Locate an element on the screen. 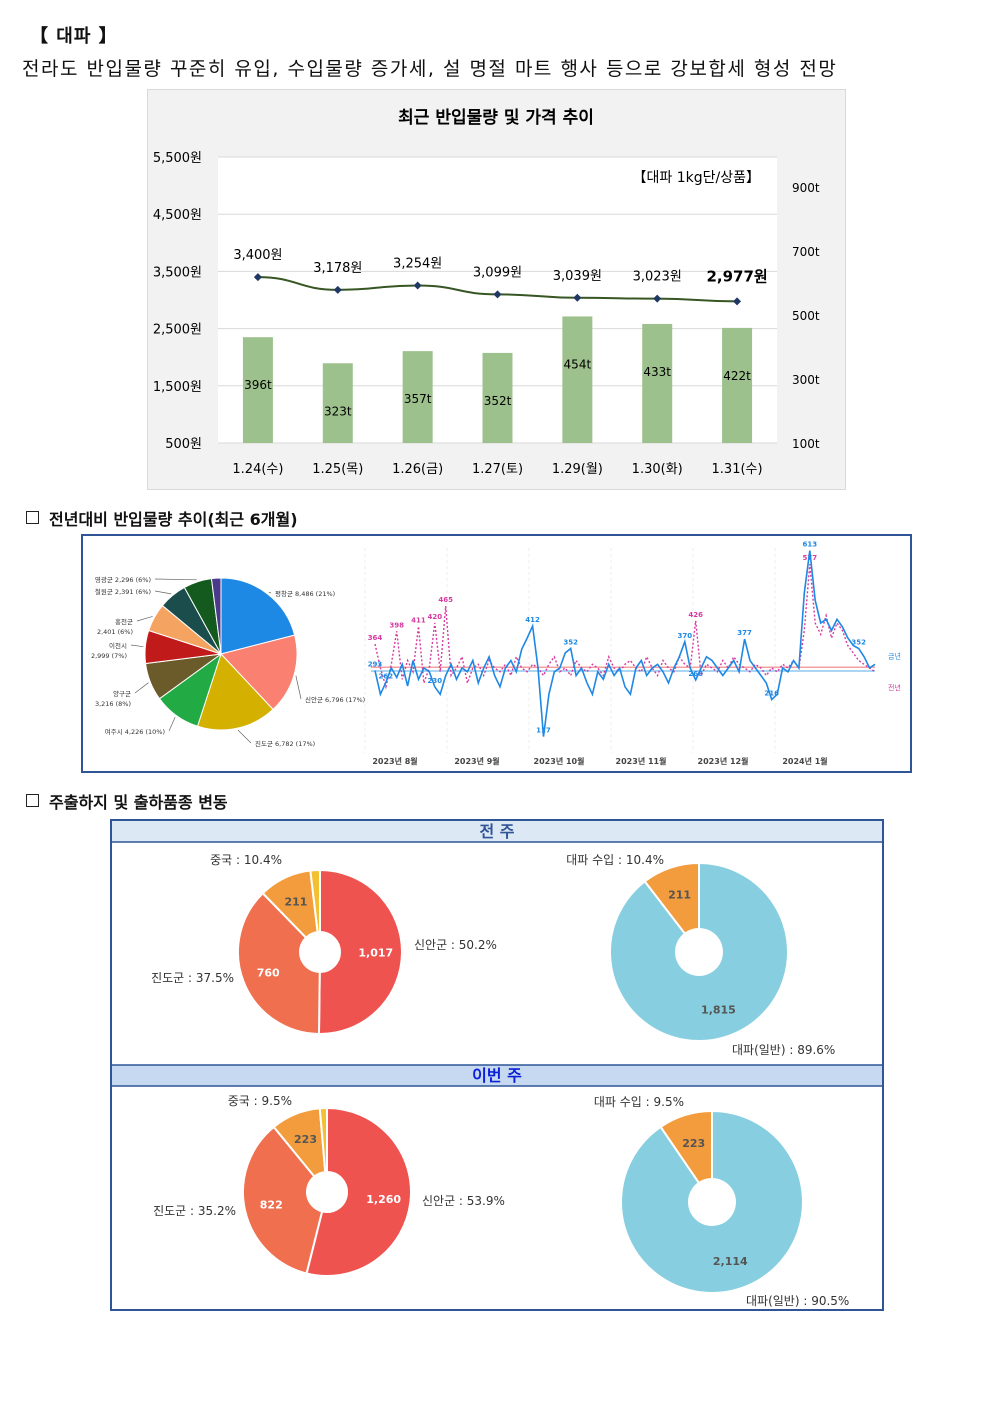 This screenshot has width=992, height=1403. y-right-tick: 700t is located at coordinates (806, 252).